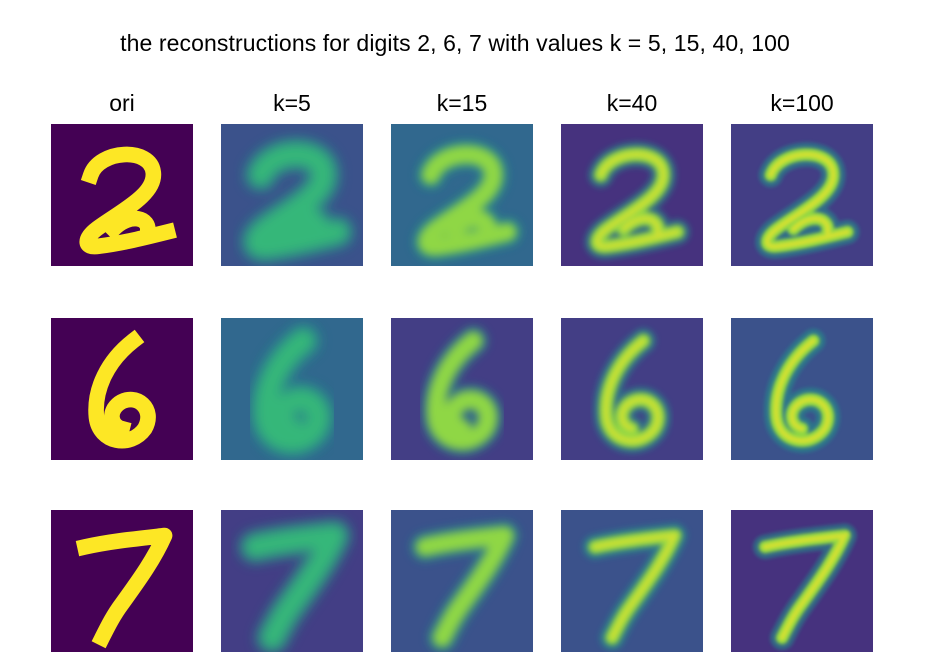 This screenshot has height=666, width=939. What do you see at coordinates (802, 581) in the screenshot?
I see `digit-7-k100-image` at bounding box center [802, 581].